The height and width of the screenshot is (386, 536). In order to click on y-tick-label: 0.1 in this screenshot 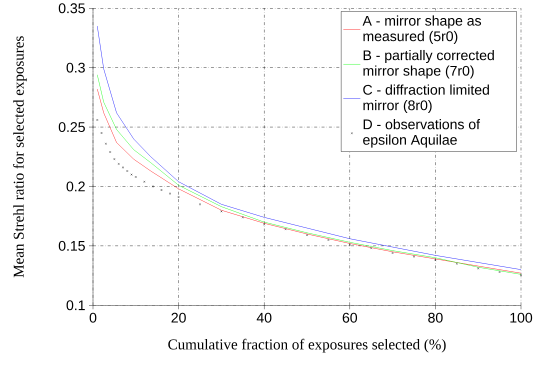, I will do `click(75, 305)`.